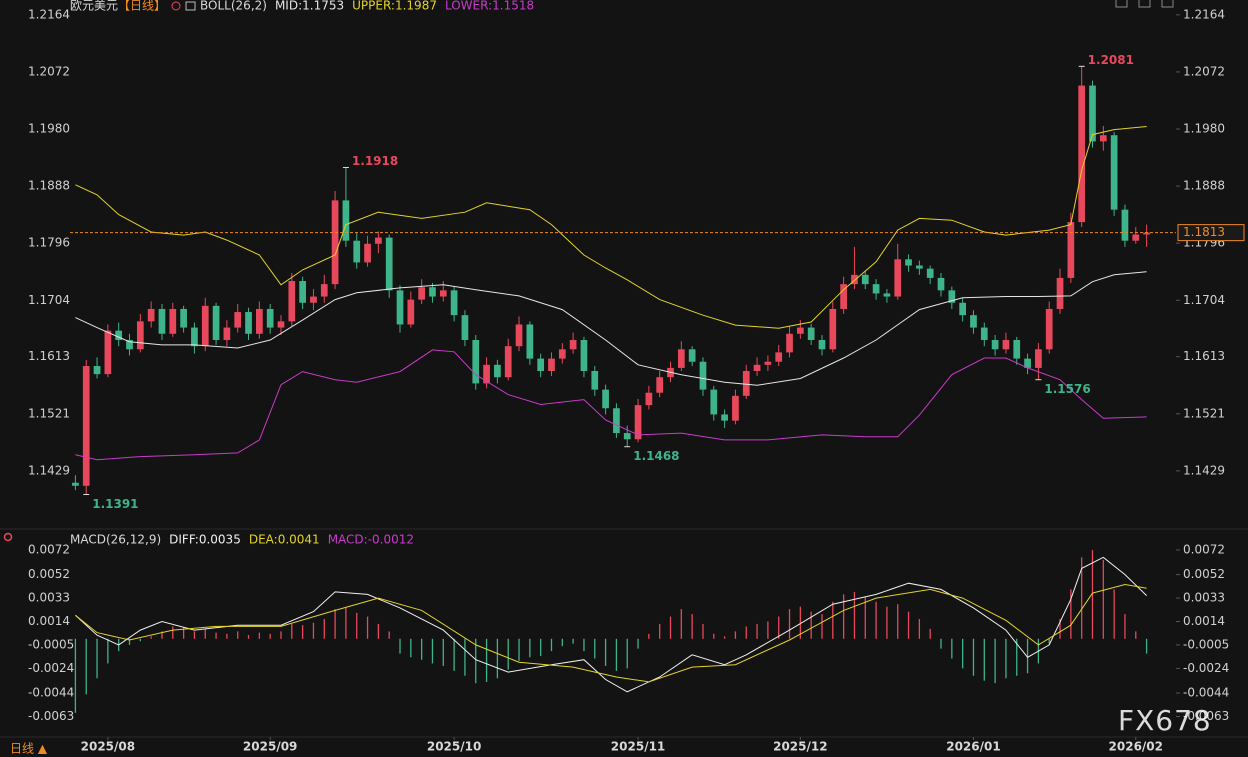 This screenshot has height=757, width=1248. What do you see at coordinates (49, 186) in the screenshot?
I see `y-tick-label-left: 1.1888` at bounding box center [49, 186].